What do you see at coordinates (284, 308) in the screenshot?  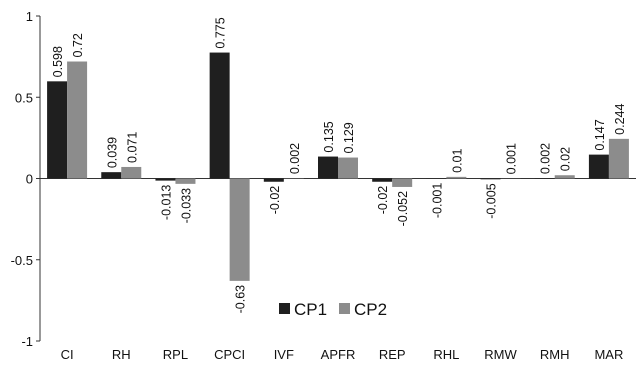 I see `legend-swatch-cp1` at bounding box center [284, 308].